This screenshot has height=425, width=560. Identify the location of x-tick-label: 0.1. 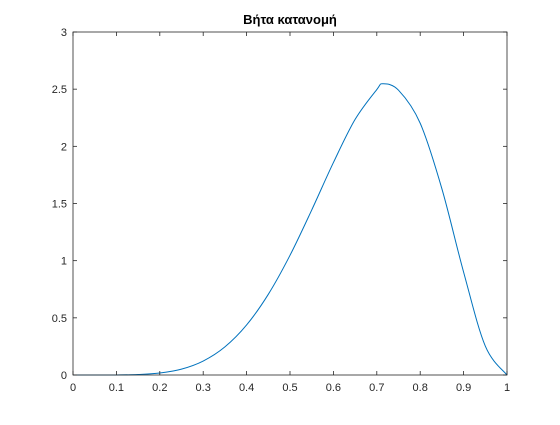
(116, 388).